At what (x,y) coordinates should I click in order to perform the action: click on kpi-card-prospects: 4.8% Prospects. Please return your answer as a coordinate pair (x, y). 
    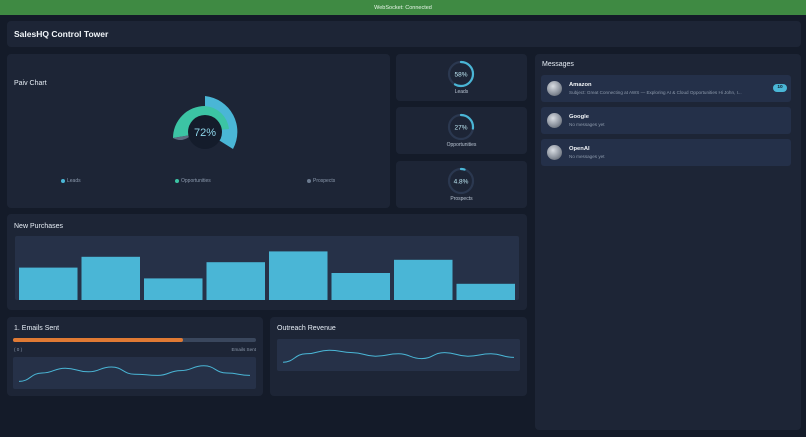
    Looking at the image, I should click on (461, 184).